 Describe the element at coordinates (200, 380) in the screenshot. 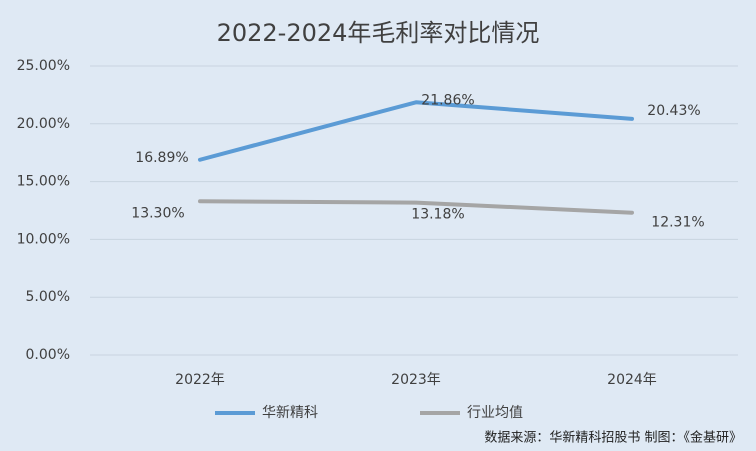

I see `x-tick-label: 2022年` at that location.